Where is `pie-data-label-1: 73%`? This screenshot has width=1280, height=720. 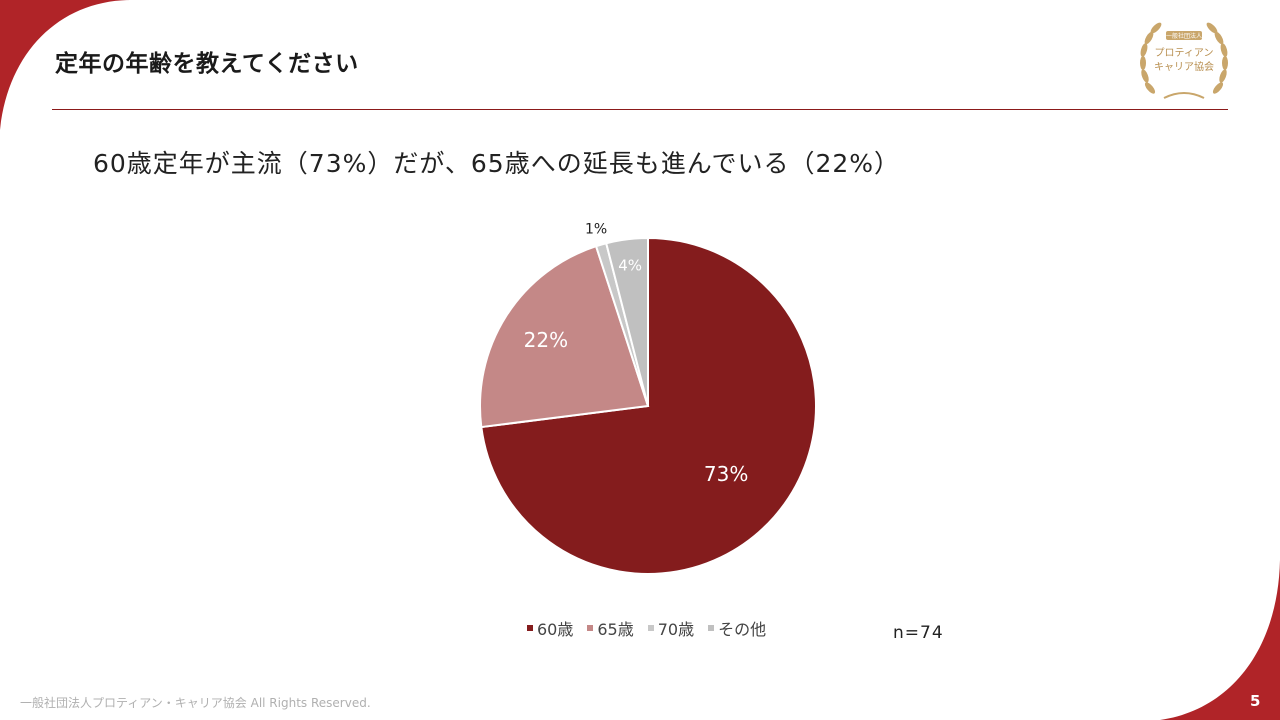 pie-data-label-1: 73% is located at coordinates (726, 474).